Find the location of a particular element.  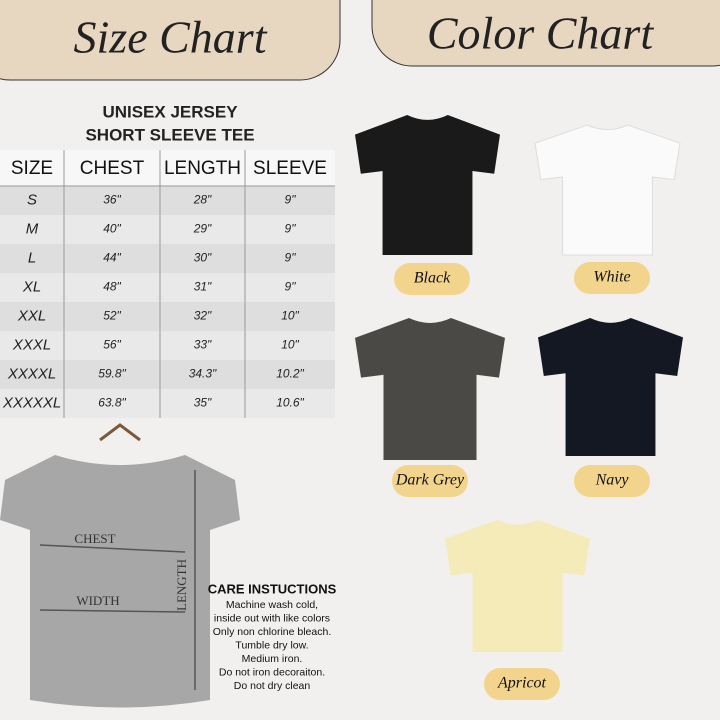

size-heading-pill is located at coordinates (170, 40).